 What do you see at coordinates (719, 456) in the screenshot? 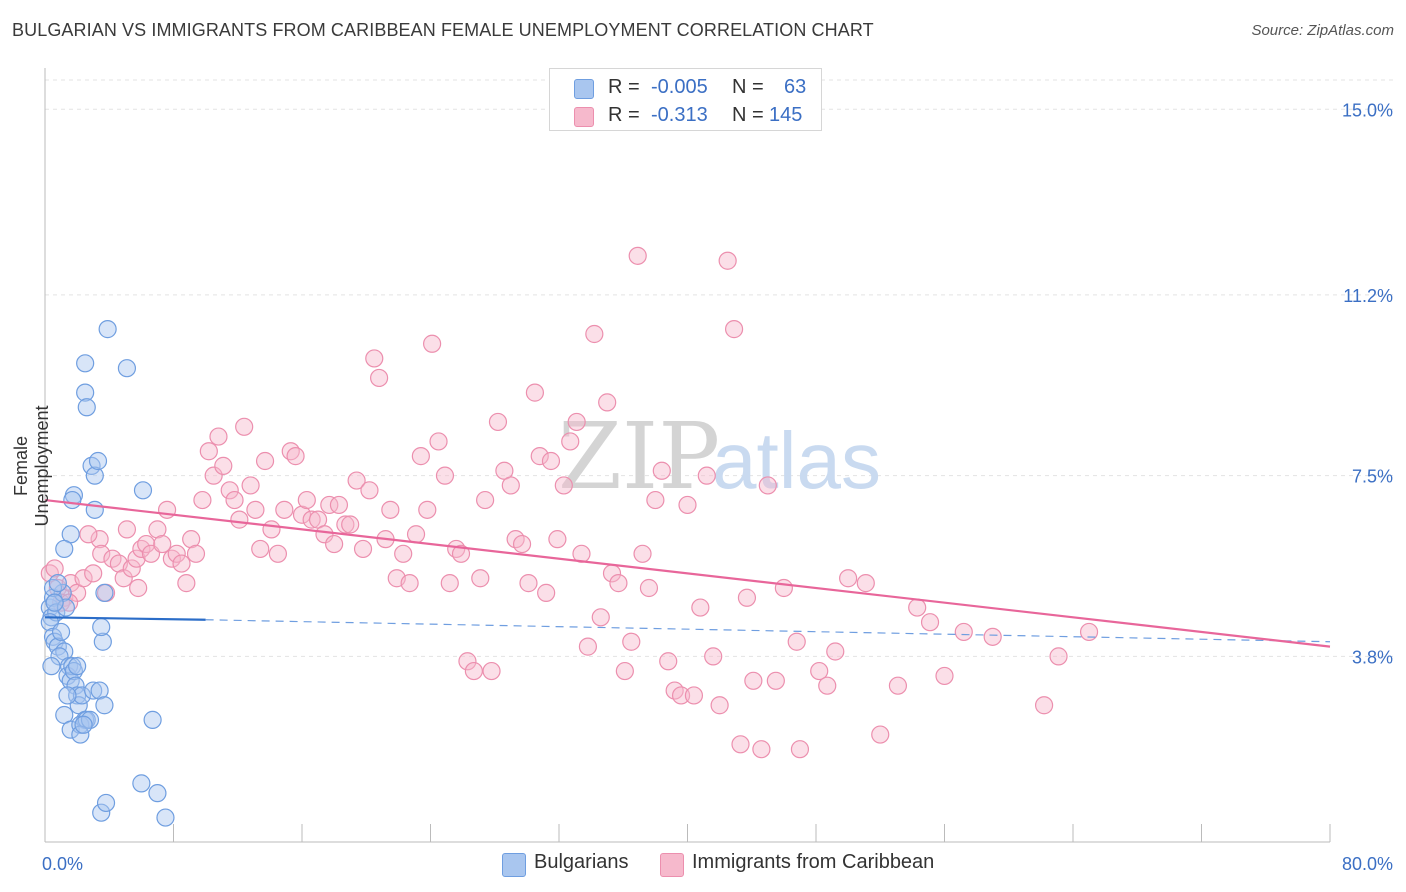
I see `watermark: ZIP atlas` at bounding box center [719, 456].